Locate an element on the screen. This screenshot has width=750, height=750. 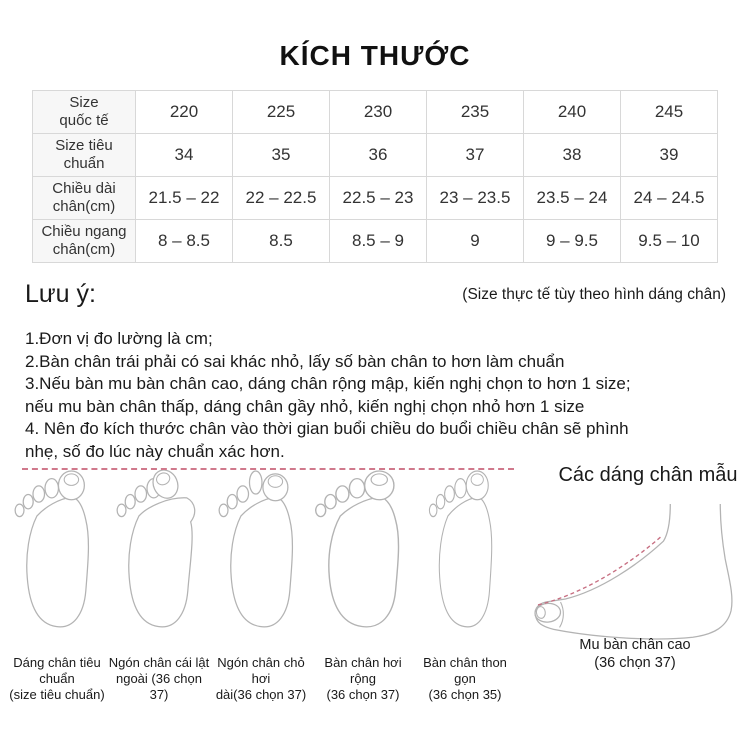
foot-diagram-slim: Bàn chân thon gọn (36 chọn 35) is located at coordinates (465, 586).